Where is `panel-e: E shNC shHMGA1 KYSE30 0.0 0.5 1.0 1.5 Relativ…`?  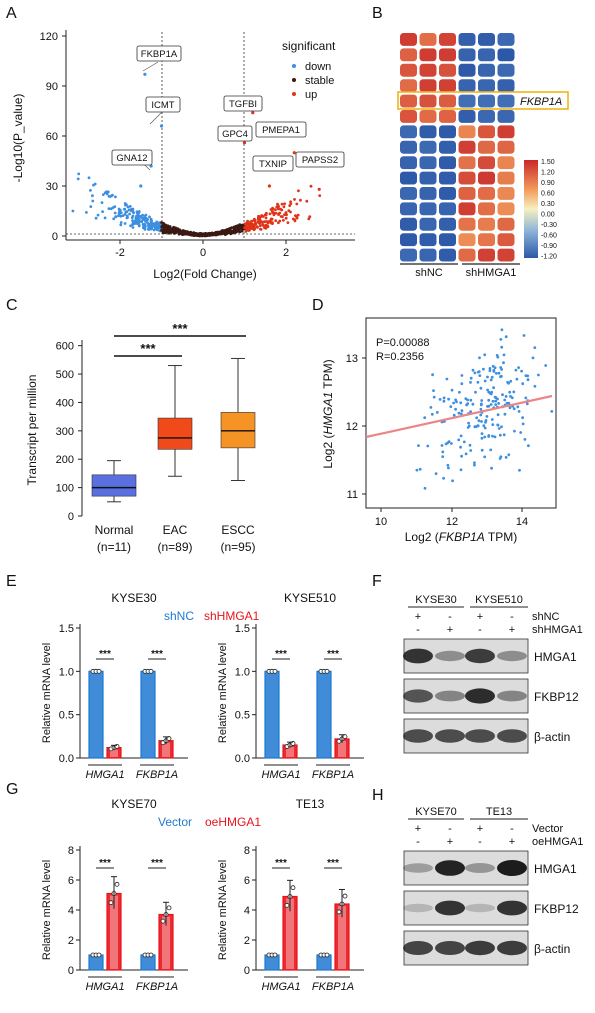
panel-e: E shNC shHMGA1 KYSE30 0.0 0.5 1.0 1.5 Relativ… is located at coordinates (185, 677).